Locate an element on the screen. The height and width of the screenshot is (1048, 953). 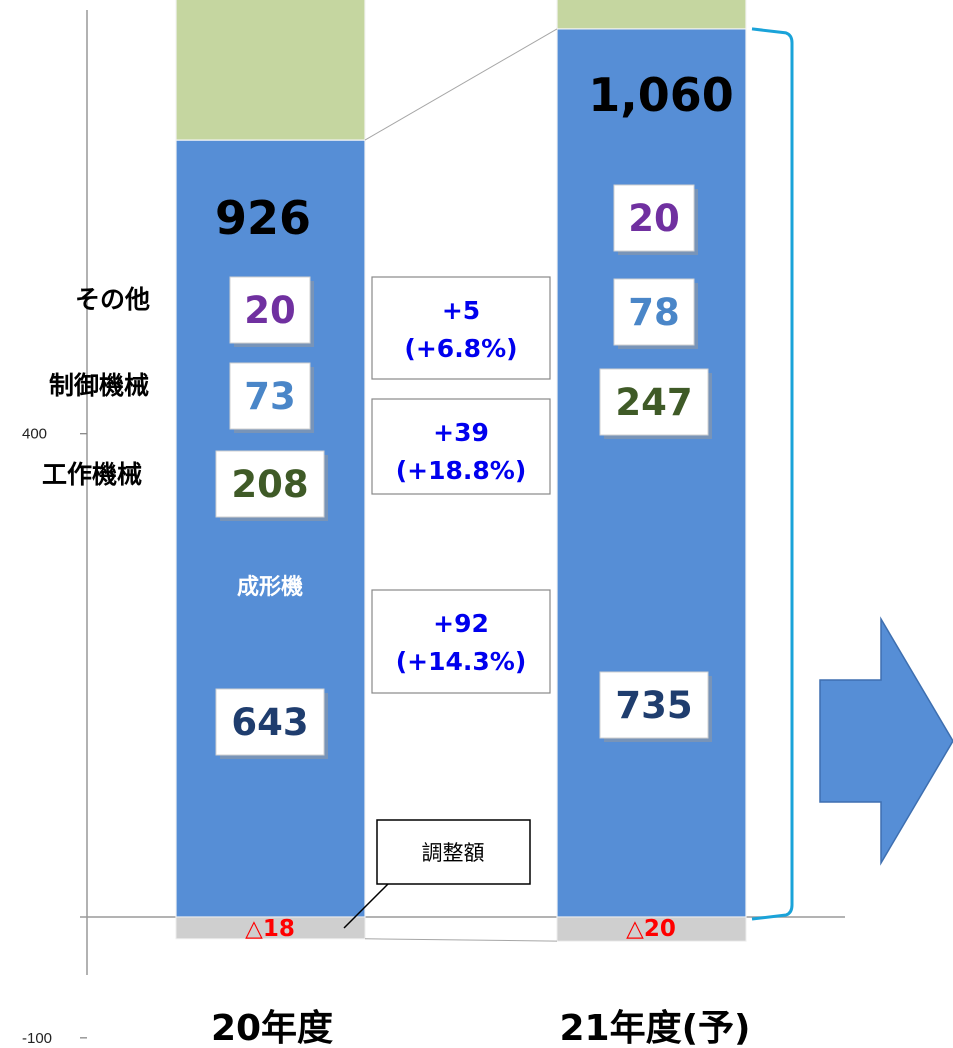
series-name-control: 制御機械 is located at coordinates (99, 385).